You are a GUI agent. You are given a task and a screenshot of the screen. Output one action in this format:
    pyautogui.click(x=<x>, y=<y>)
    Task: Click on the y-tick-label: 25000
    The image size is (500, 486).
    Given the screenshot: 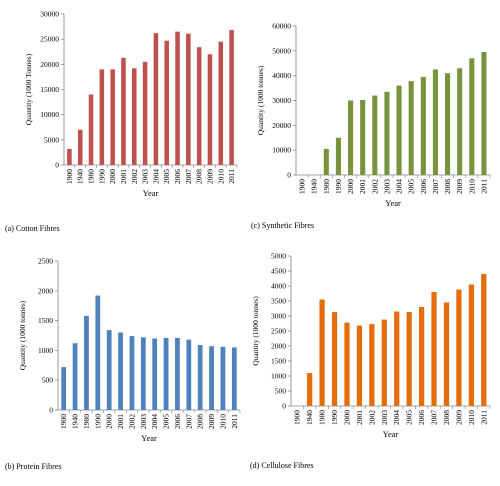 What is the action you would take?
    pyautogui.click(x=49, y=39)
    